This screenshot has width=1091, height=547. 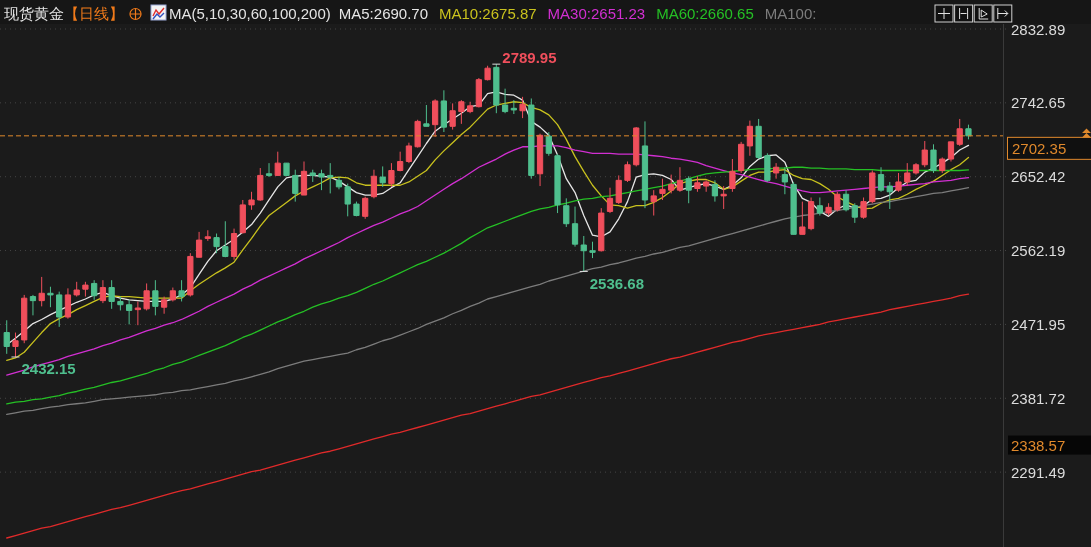 What do you see at coordinates (529, 57) in the screenshot?
I see `annotation: 2789.95` at bounding box center [529, 57].